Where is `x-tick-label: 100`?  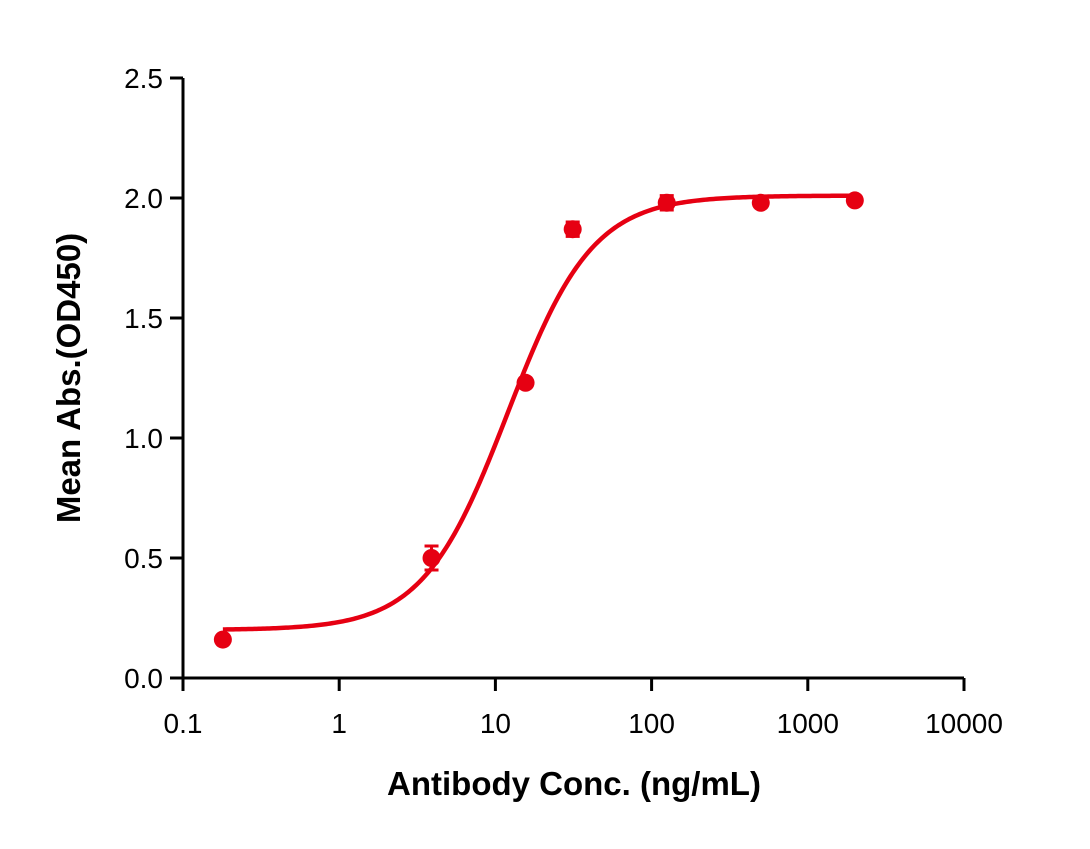 x-tick-label: 100 is located at coordinates (651, 723).